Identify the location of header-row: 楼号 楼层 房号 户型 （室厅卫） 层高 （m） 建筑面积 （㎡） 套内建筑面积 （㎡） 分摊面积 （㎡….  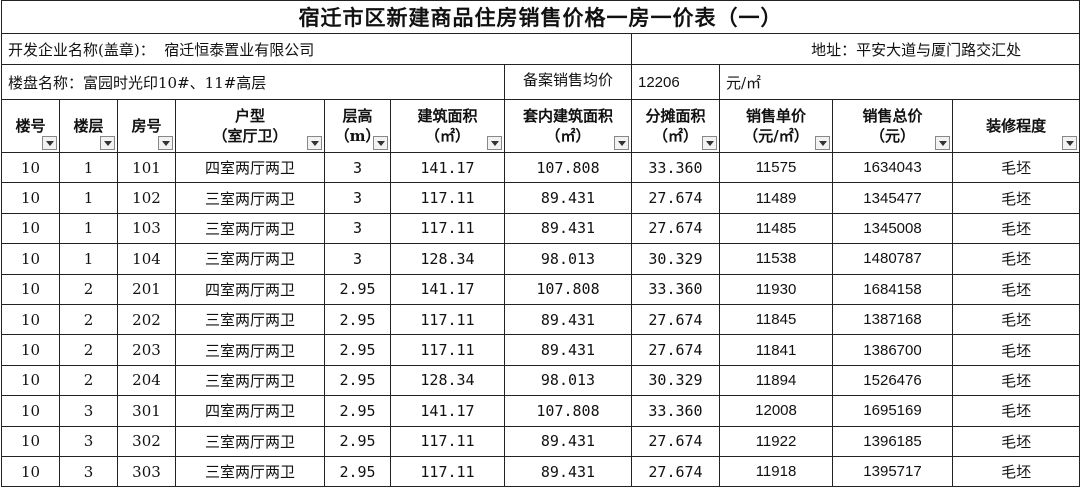
(540, 126).